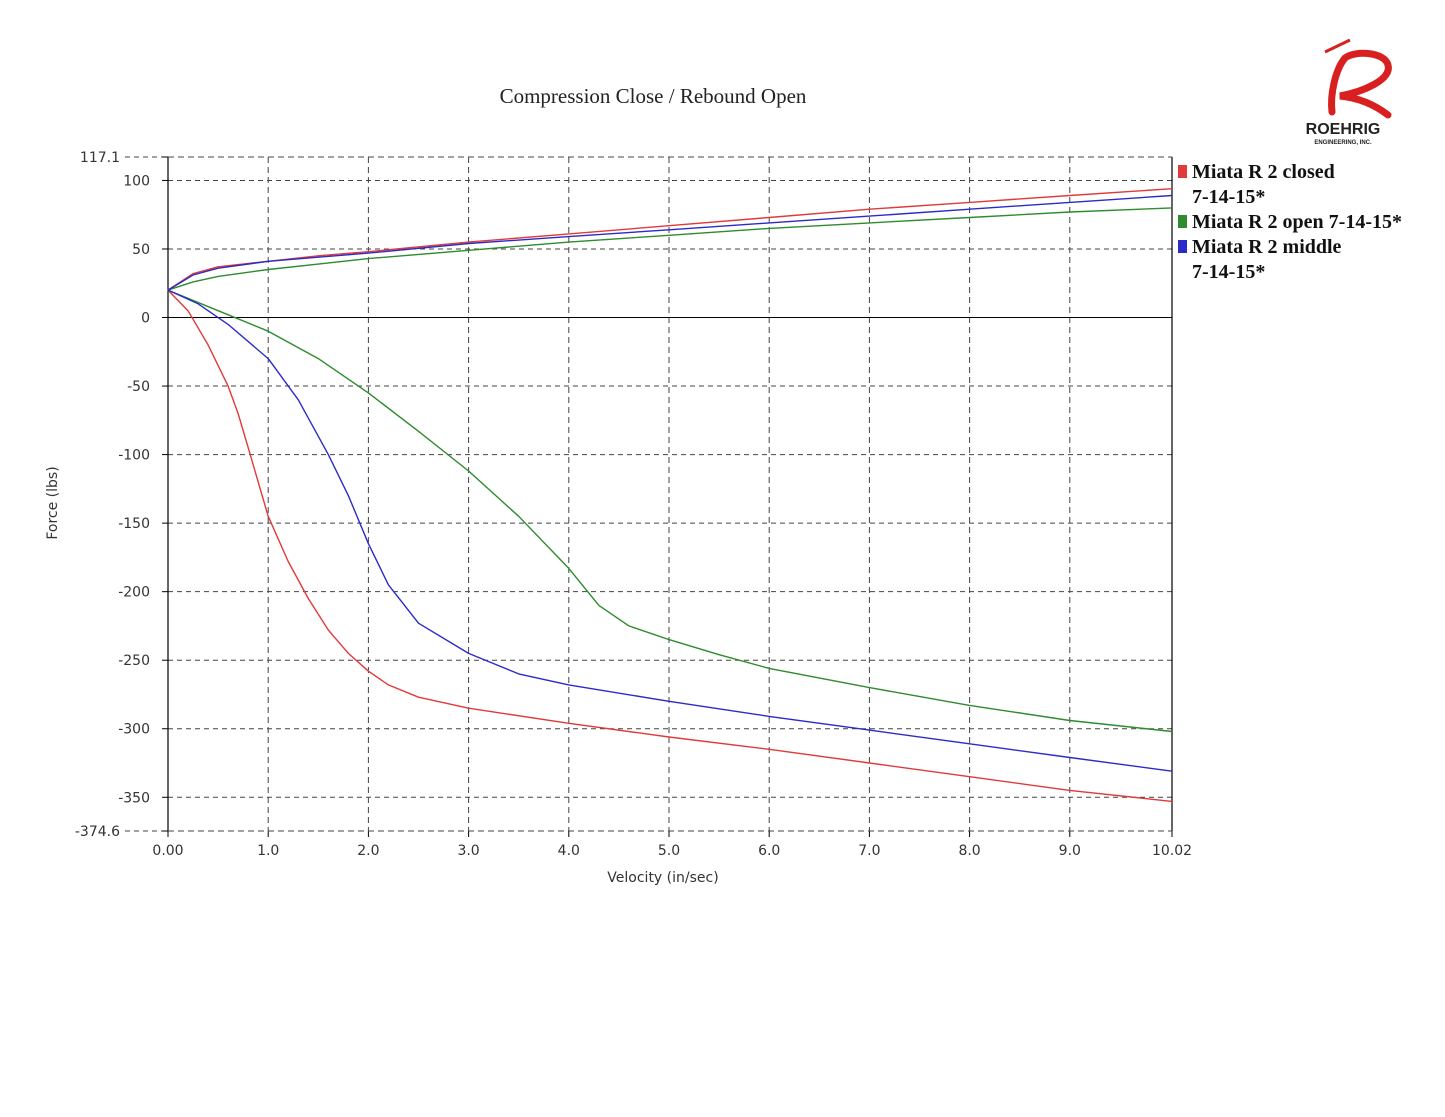 This screenshot has height=1117, width=1445. I want to click on y-tick-label: -150, so click(134, 524).